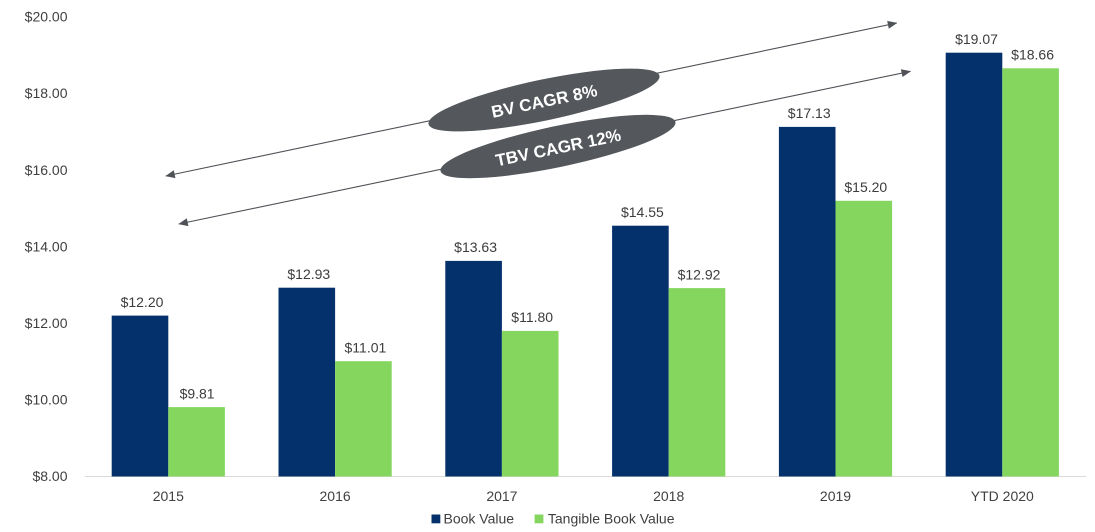 This screenshot has height=532, width=1095. I want to click on svg-text: $9.81, so click(197, 393).